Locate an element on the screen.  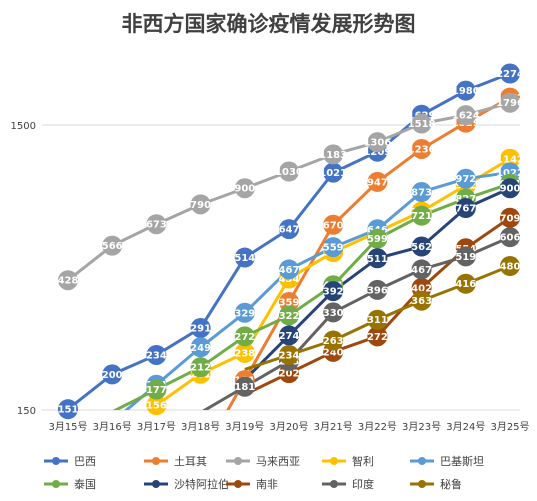
data-label: 673 is located at coordinates (156, 225).